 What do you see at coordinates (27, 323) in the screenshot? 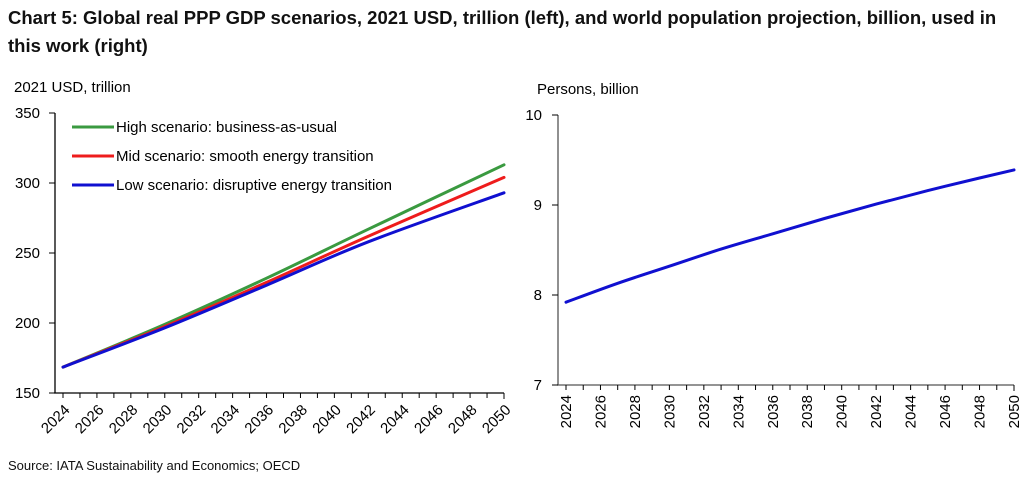
I see `y-tick-label: 200` at bounding box center [27, 323].